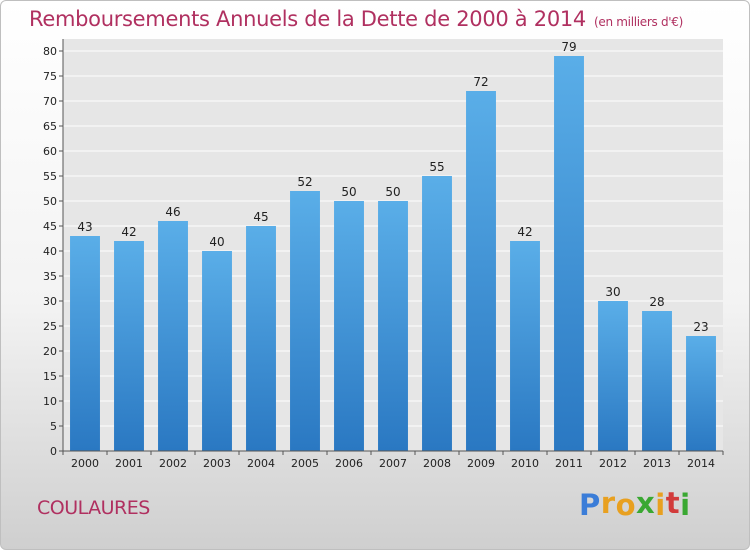 The width and height of the screenshot is (750, 550). What do you see at coordinates (700, 327) in the screenshot?
I see `data-label-2014: 23` at bounding box center [700, 327].